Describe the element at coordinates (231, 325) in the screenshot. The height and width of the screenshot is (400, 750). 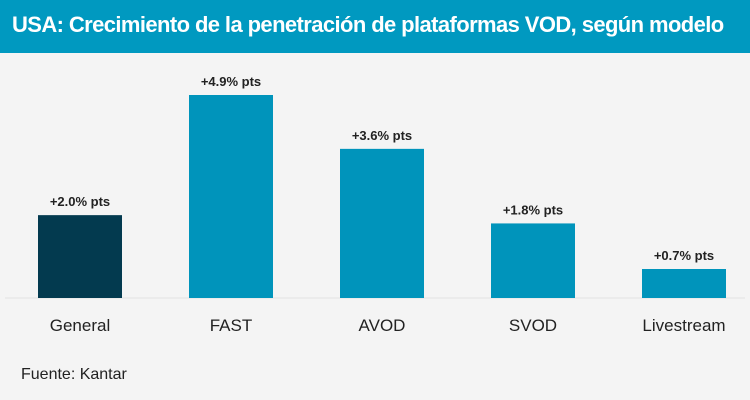
I see `category-label-fast: FAST` at that location.